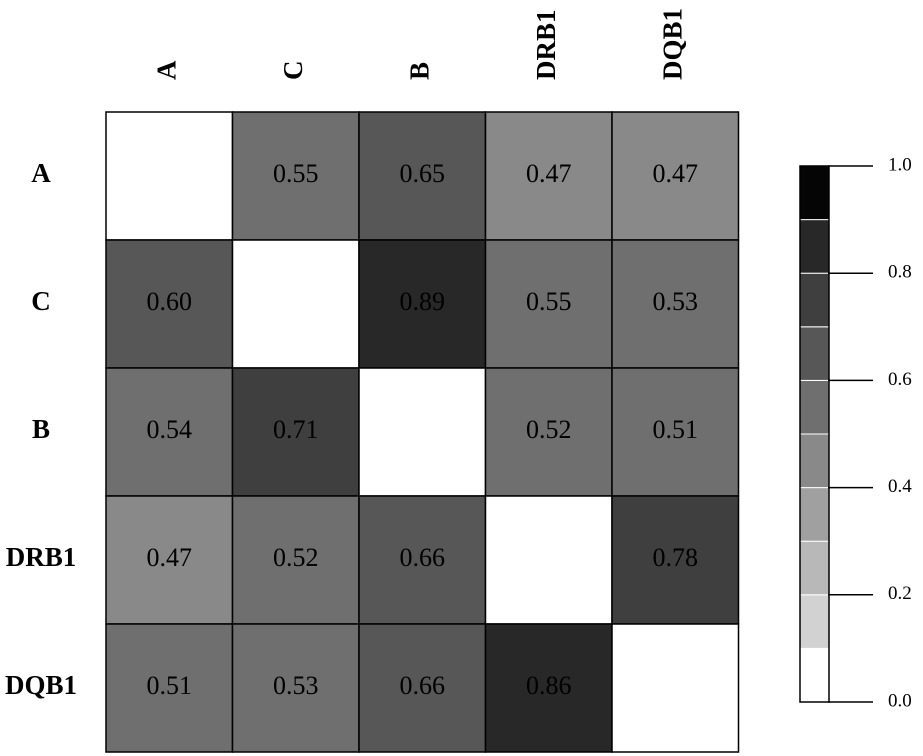 This screenshot has width=923, height=756. I want to click on column-label: DRB1, so click(546, 44).